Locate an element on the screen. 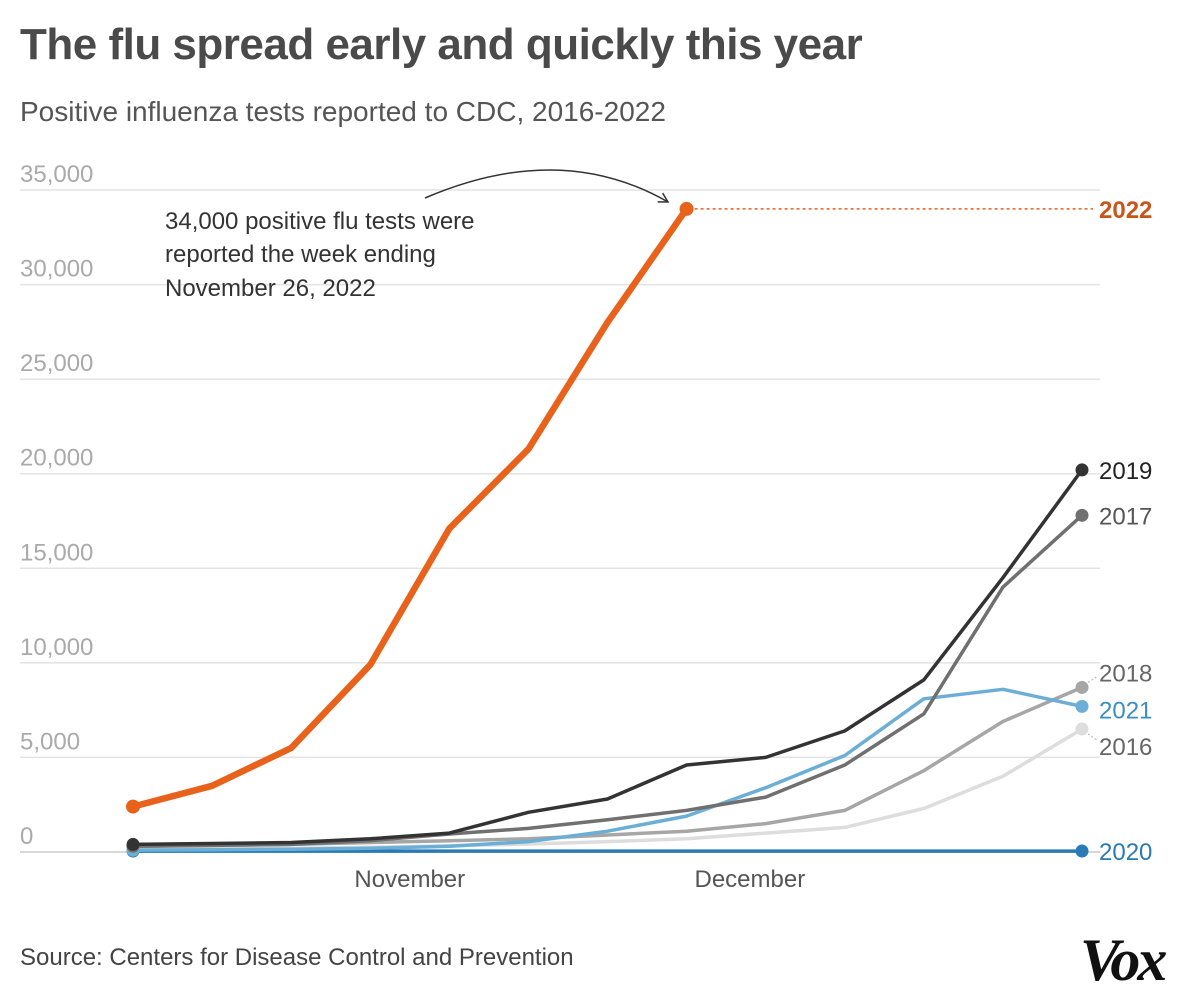 This screenshot has width=1200, height=1006. vox-logo: Vox is located at coordinates (1123, 960).